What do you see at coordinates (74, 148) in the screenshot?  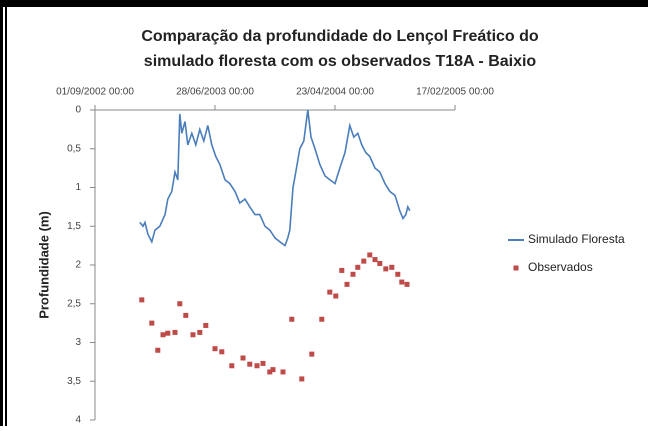 I see `y-tick-label: 0,5` at bounding box center [74, 148].